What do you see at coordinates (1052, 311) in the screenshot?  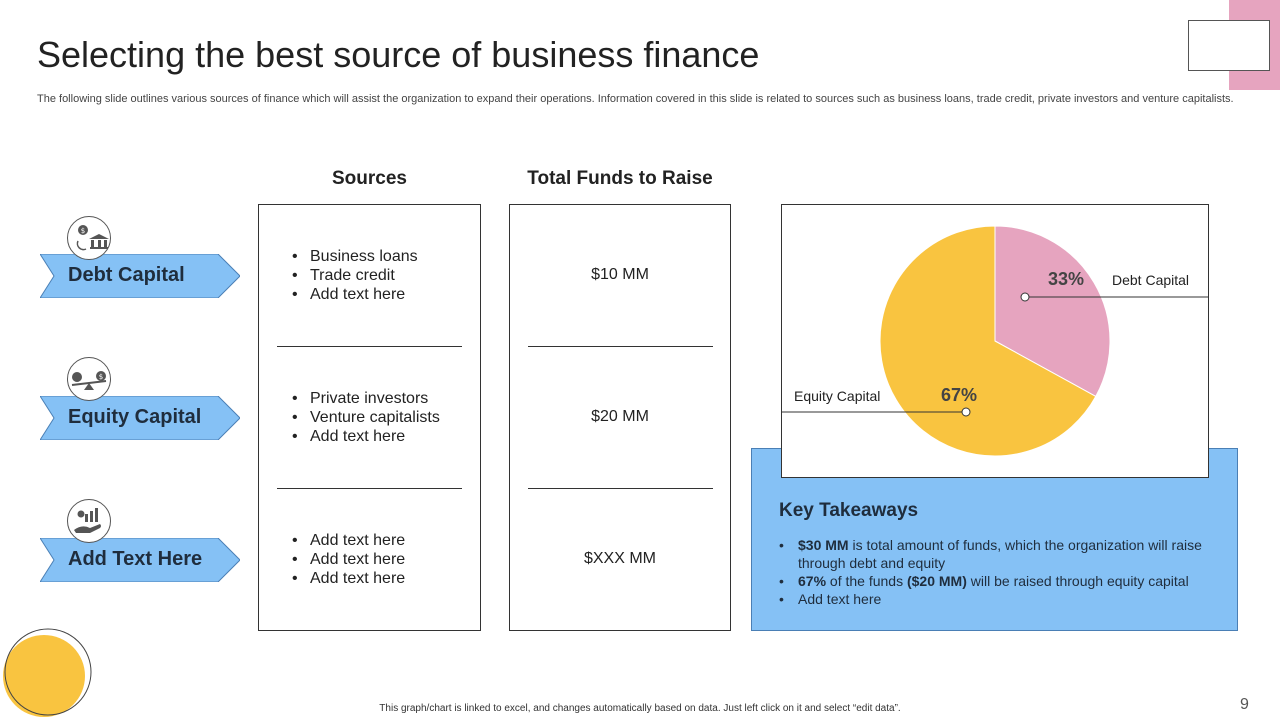 I see `pie-slice-debt-capital` at bounding box center [1052, 311].